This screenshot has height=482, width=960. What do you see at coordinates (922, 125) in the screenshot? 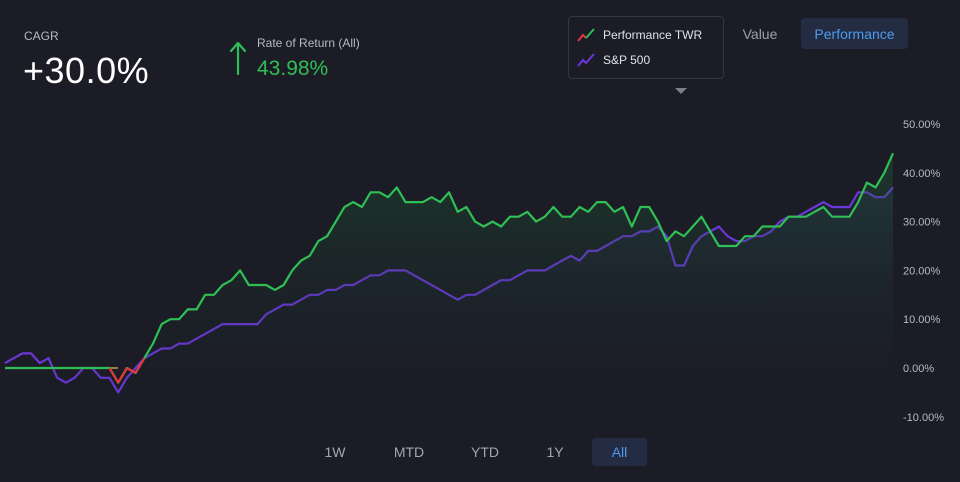
I see `y-tick-label: 50.00%` at bounding box center [922, 125].